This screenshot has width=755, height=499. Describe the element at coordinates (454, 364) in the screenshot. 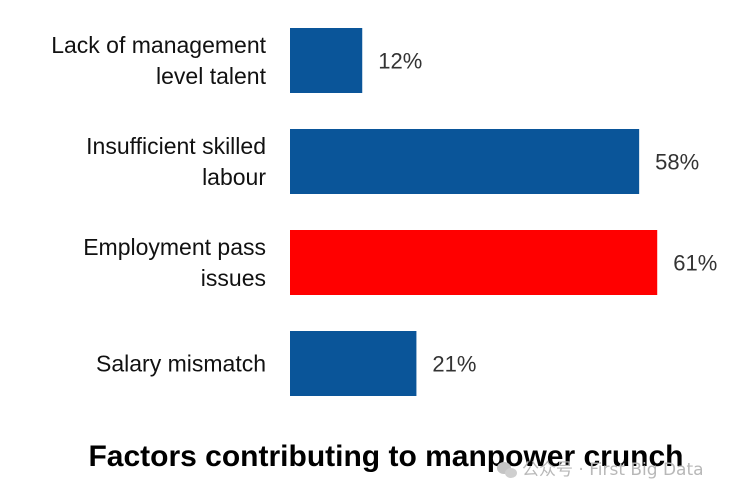

I see `value-label-3: 21%` at that location.